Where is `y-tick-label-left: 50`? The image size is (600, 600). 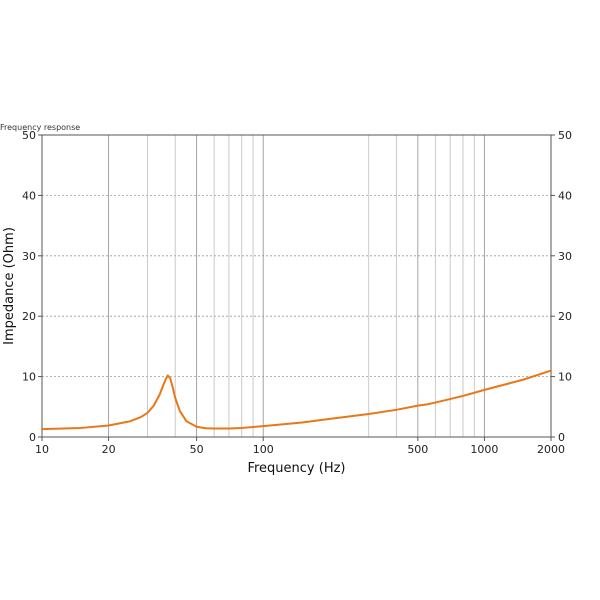
y-tick-label-left: 50 is located at coordinates (29, 135).